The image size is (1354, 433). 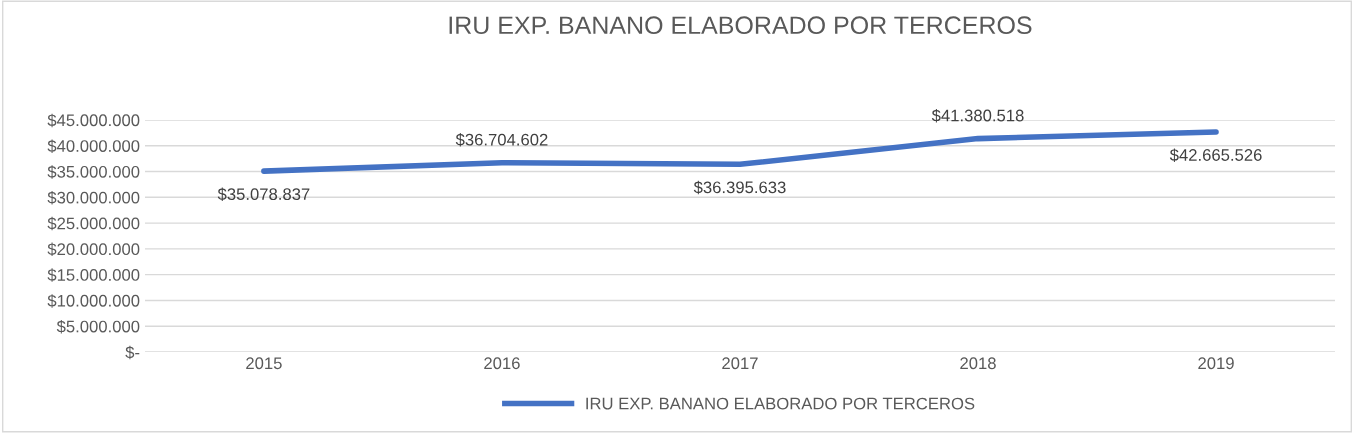 What do you see at coordinates (739, 187) in the screenshot?
I see `data-label: $36.395.633` at bounding box center [739, 187].